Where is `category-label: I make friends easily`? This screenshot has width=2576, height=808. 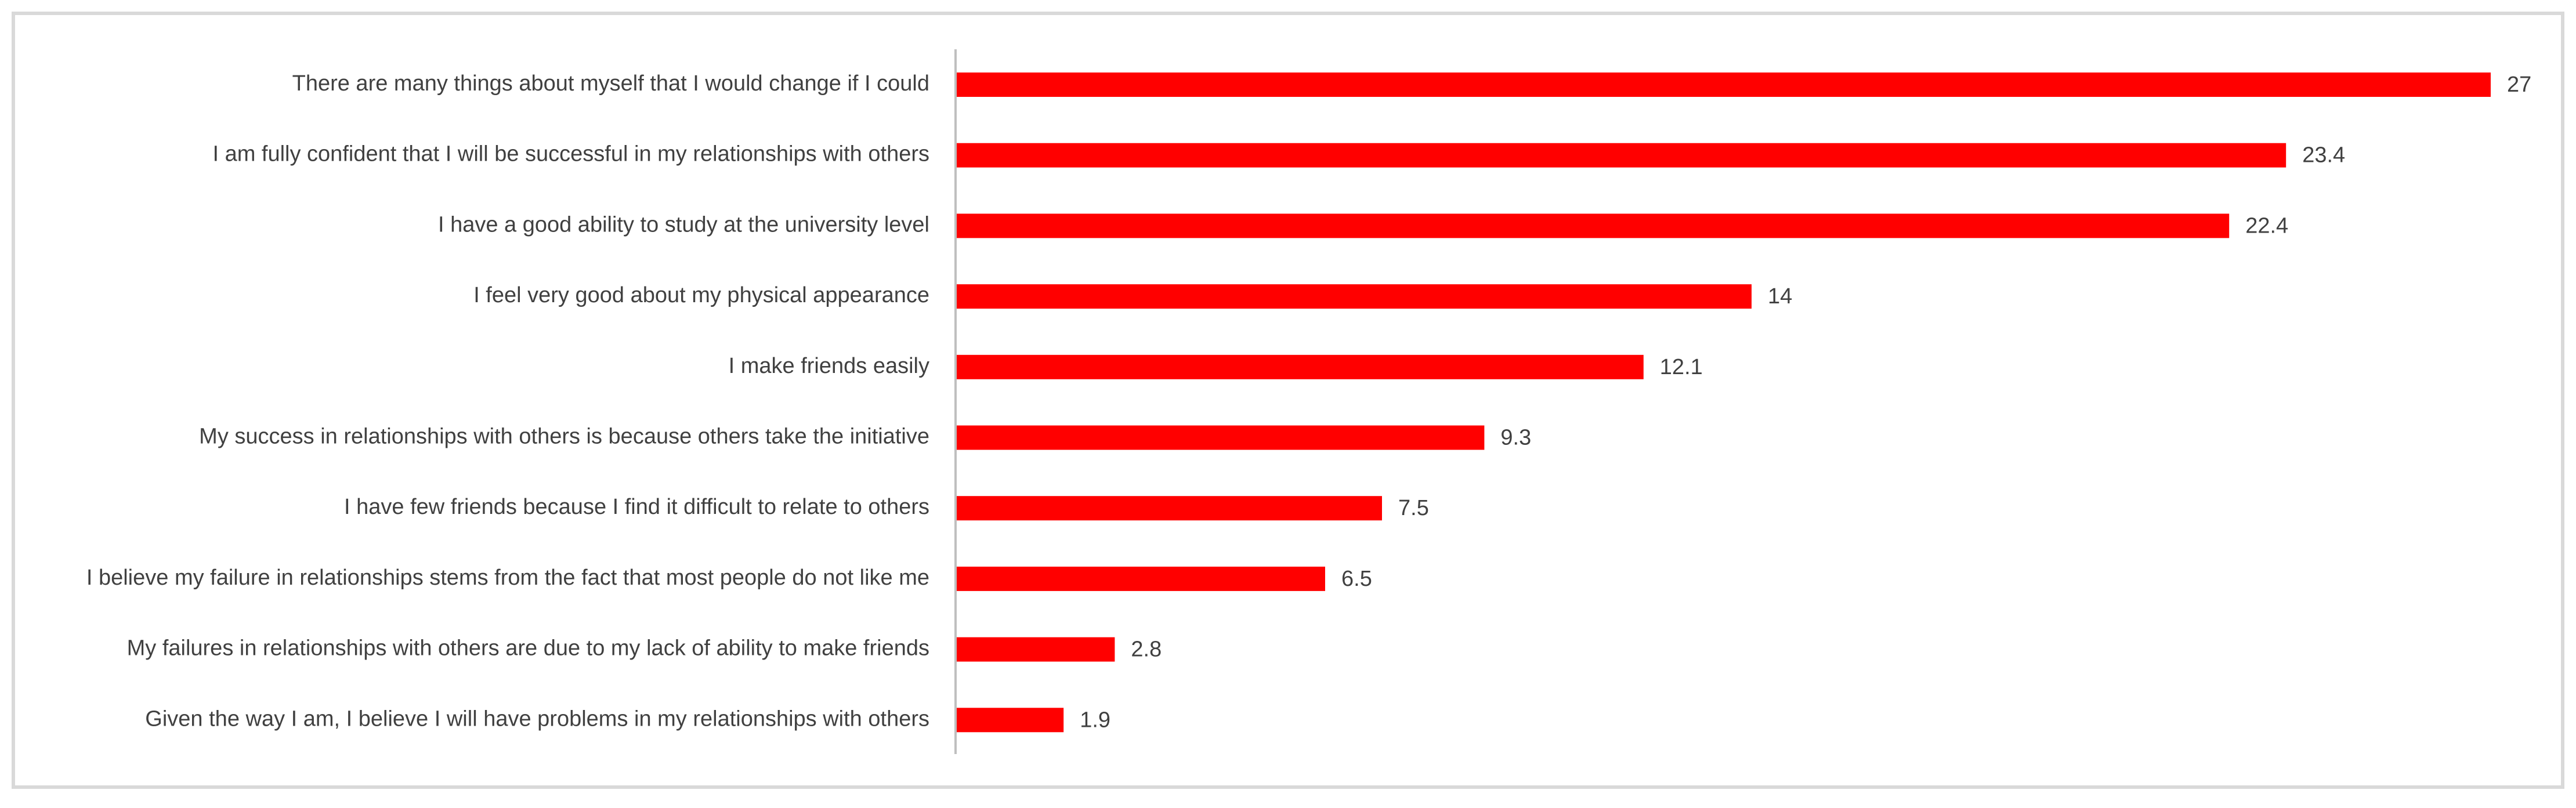
category-label: I make friends easily is located at coordinates (829, 366).